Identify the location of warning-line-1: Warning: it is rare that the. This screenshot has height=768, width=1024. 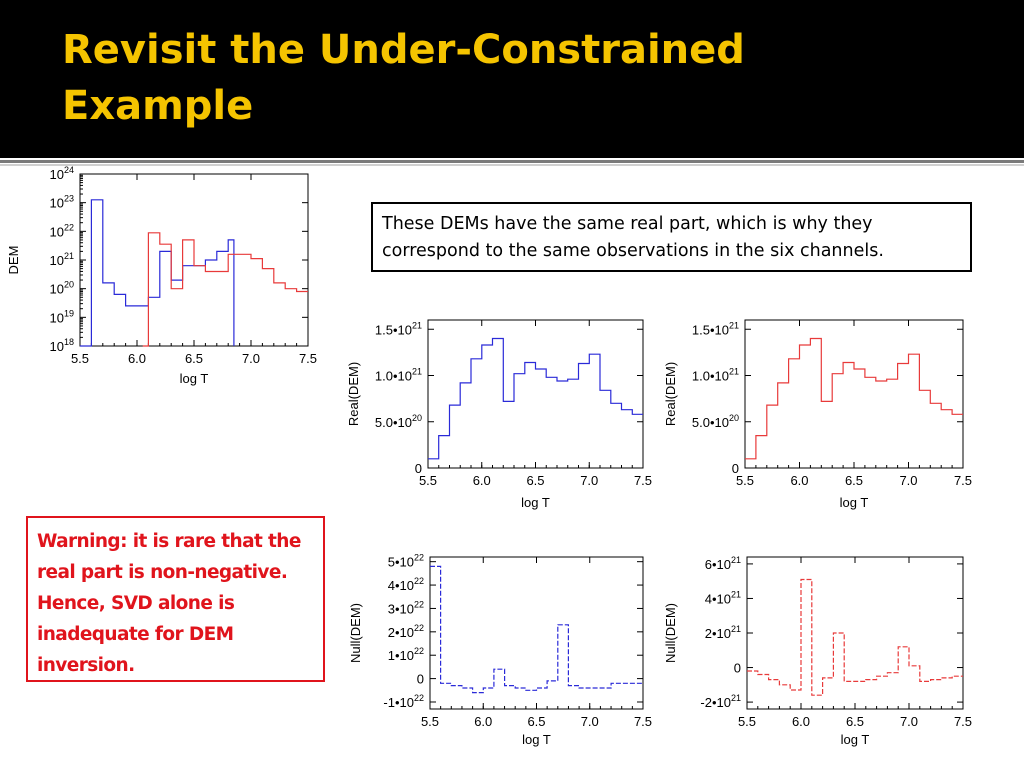
(169, 541).